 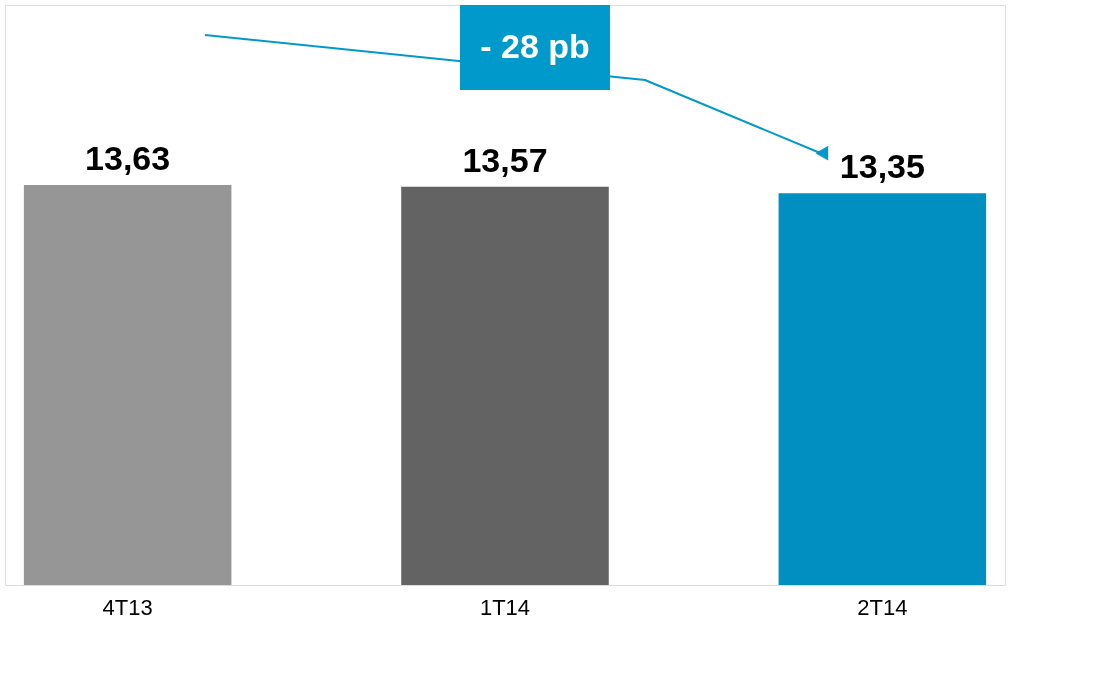 I want to click on data-label: 13,63, so click(x=128, y=158).